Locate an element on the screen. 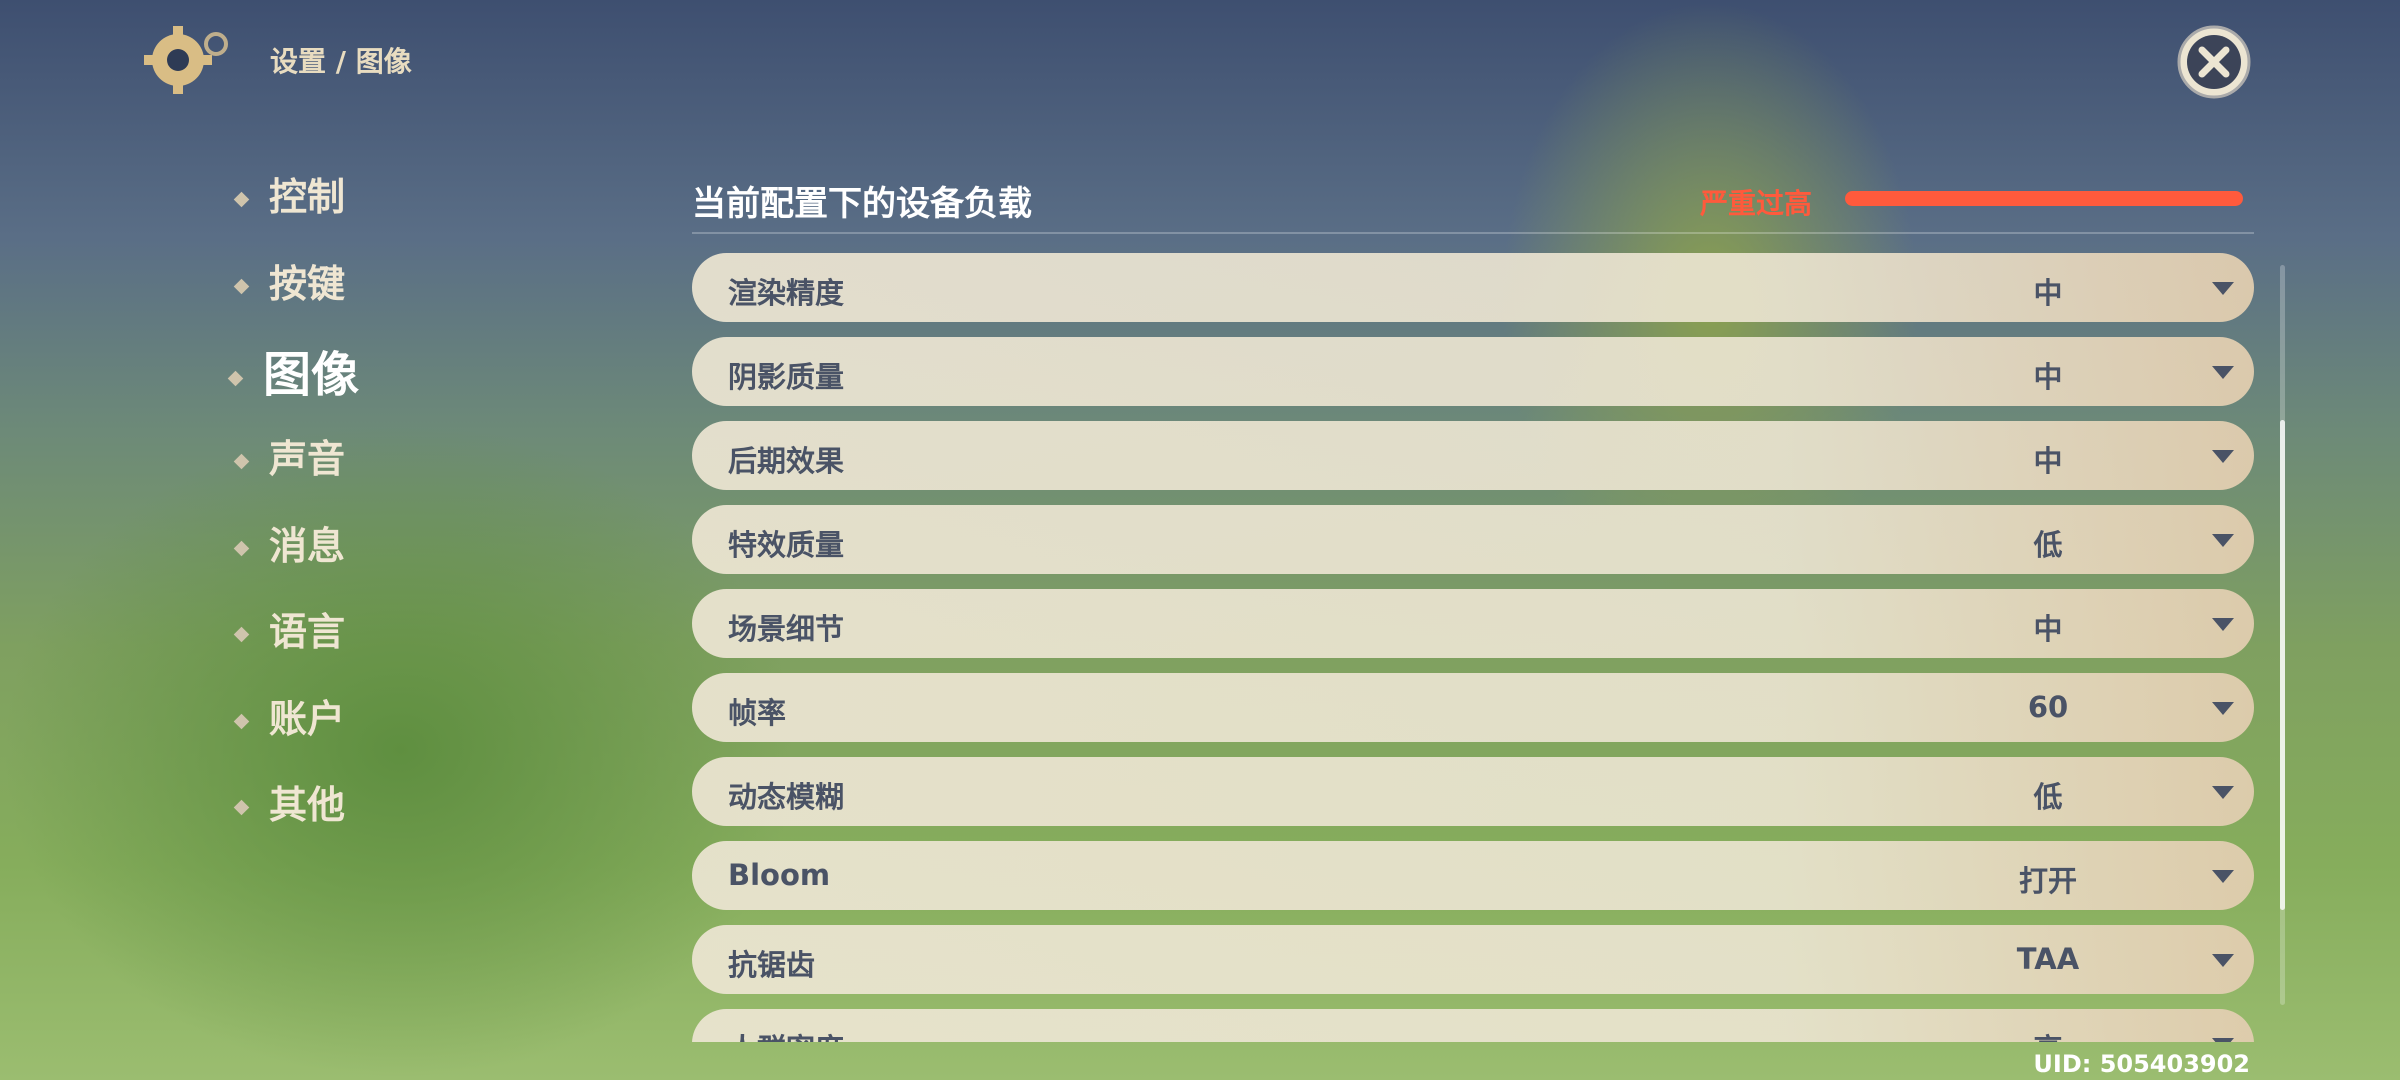 This screenshot has width=2400, height=1080. load-bar is located at coordinates (2044, 198).